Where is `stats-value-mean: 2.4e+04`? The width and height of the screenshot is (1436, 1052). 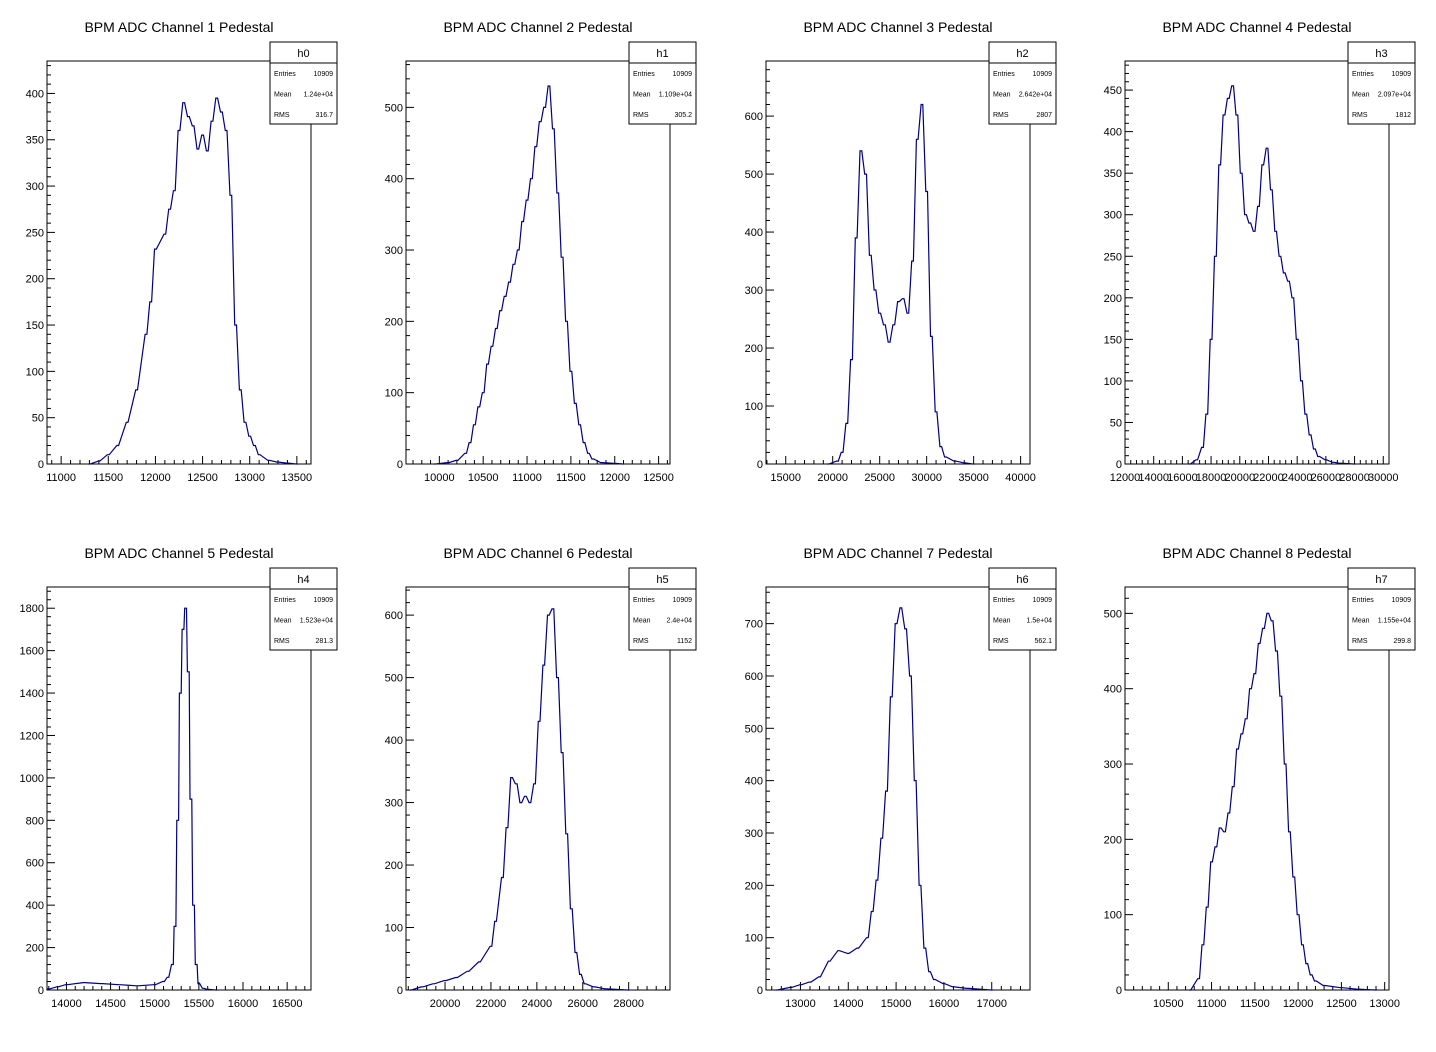 stats-value-mean: 2.4e+04 is located at coordinates (680, 621).